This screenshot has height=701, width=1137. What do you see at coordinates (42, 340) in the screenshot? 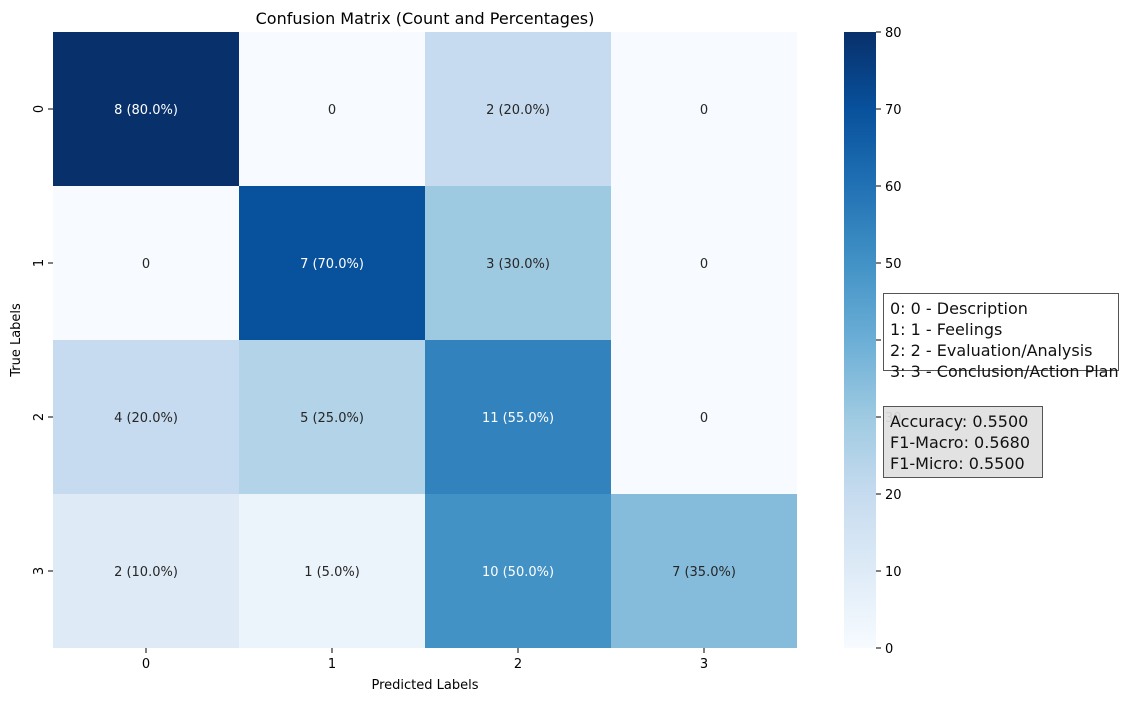
I see `y-axis-ticks: 0 1 2 3` at bounding box center [42, 340].